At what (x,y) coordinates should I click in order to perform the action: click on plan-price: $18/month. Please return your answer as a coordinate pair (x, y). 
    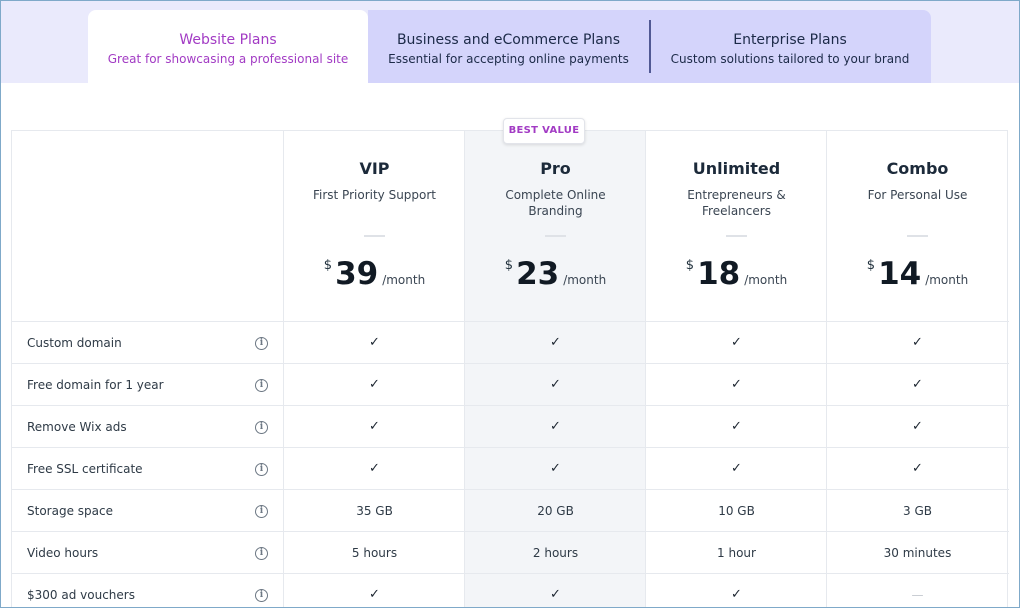
    Looking at the image, I should click on (736, 277).